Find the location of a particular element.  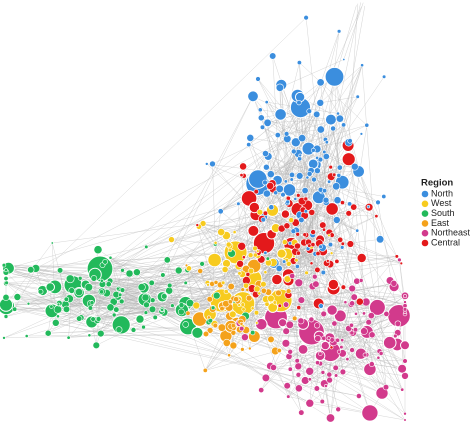

legend-label: North is located at coordinates (442, 193).